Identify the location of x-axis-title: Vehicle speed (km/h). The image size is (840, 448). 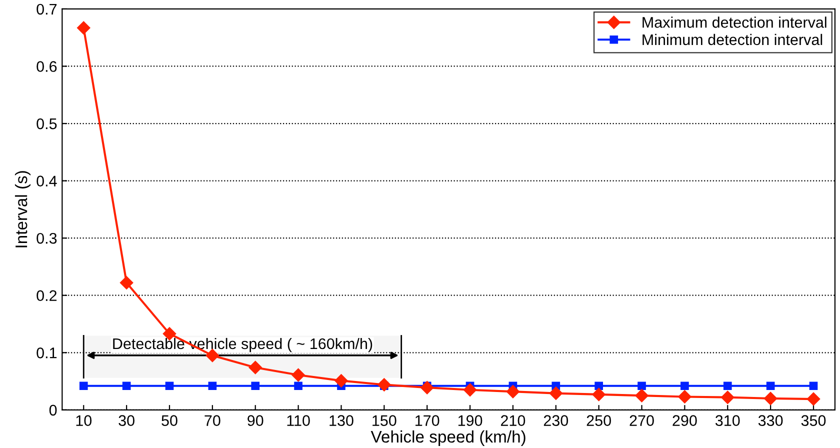
(448, 438).